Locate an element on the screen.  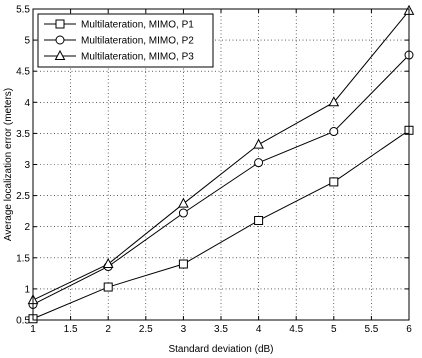
x-tick-label: 5.5 is located at coordinates (371, 329).